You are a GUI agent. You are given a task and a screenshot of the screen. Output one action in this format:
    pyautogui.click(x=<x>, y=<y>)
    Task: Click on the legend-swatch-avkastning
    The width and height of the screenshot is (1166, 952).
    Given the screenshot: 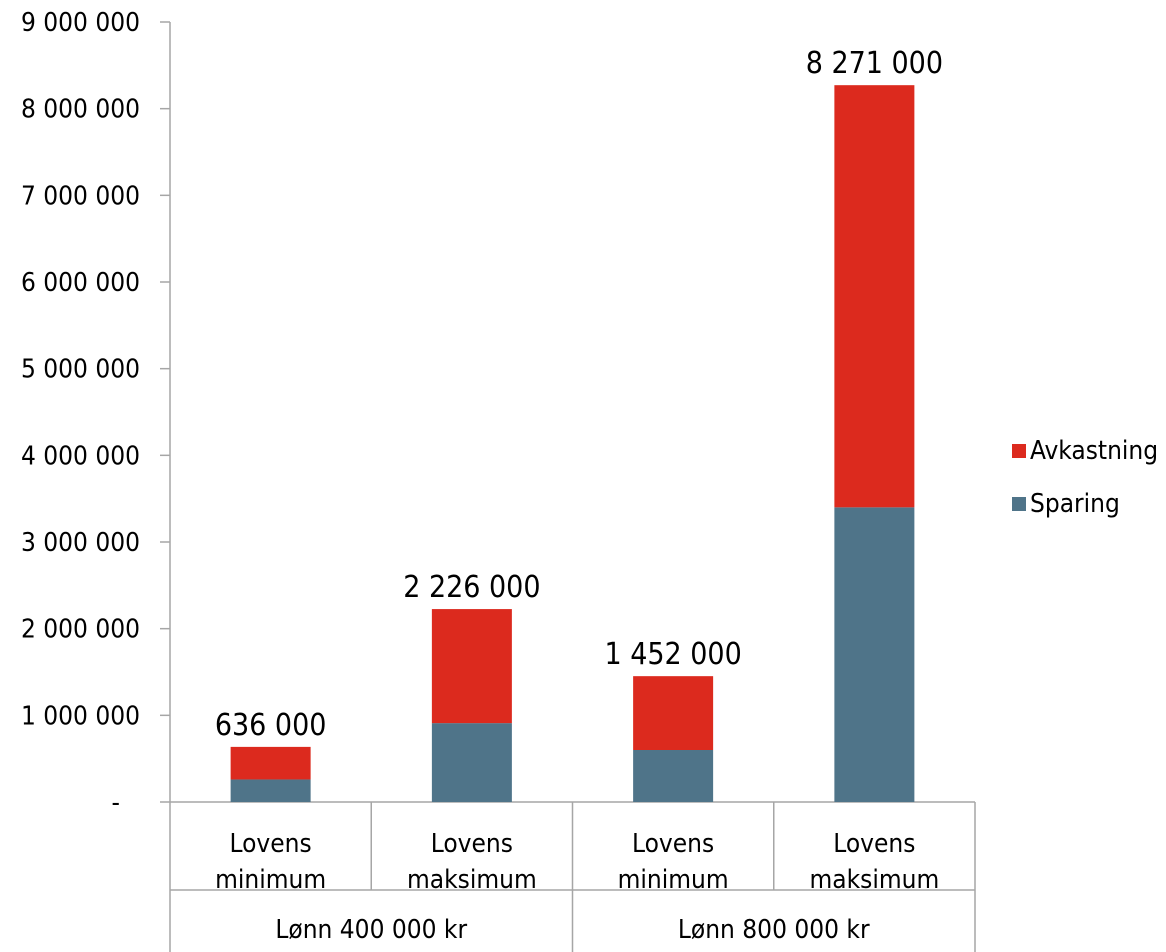 What is the action you would take?
    pyautogui.click(x=1019, y=451)
    